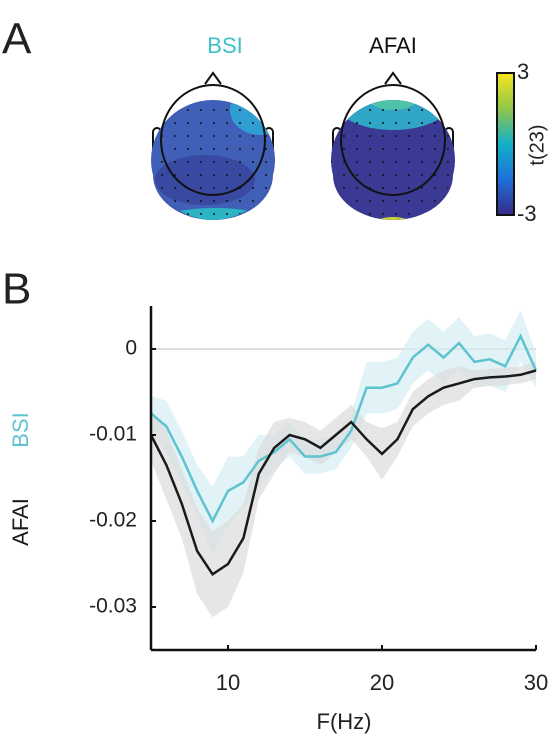 Image resolution: width=555 pixels, height=745 pixels. I want to click on legend-label: BSI, so click(20, 429).